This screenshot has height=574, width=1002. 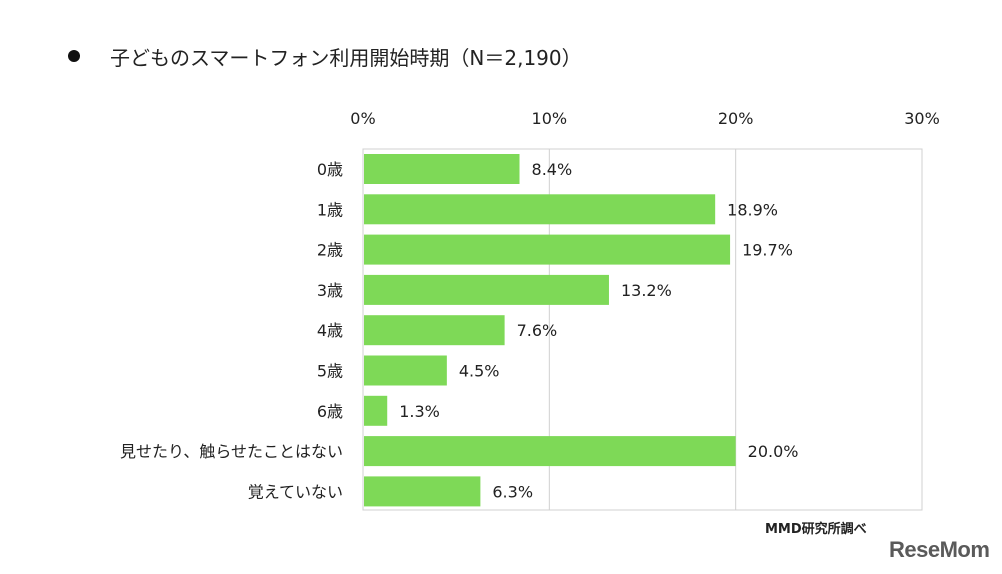 I want to click on category-label: 1歳, so click(x=330, y=209).